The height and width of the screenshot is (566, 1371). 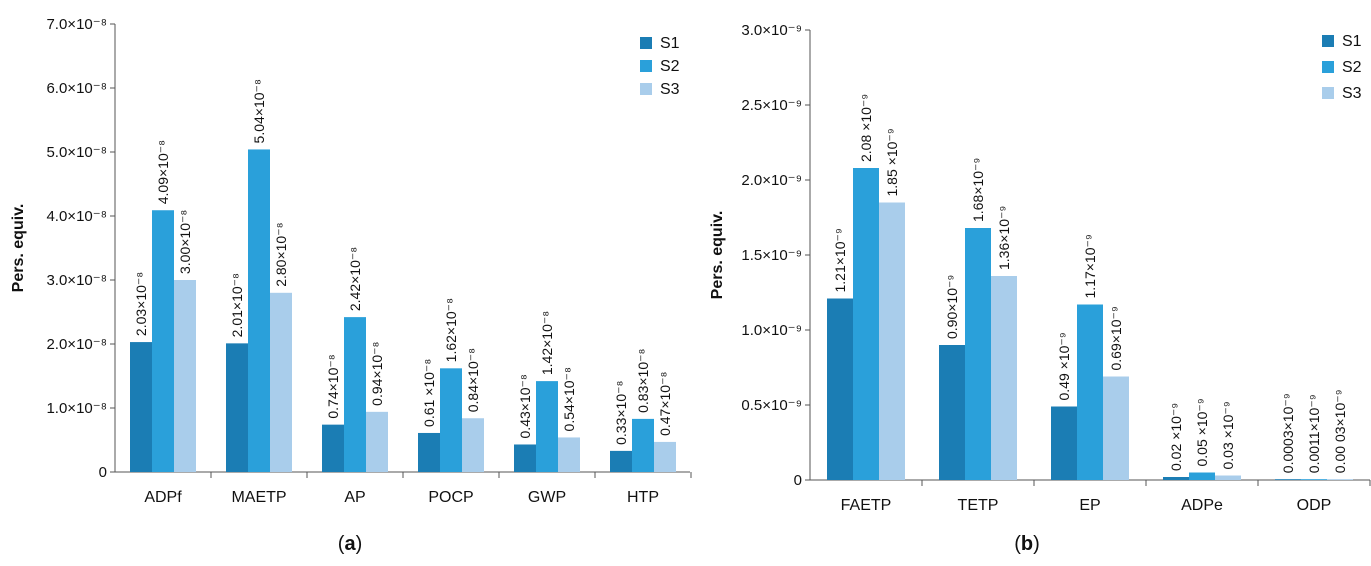 What do you see at coordinates (76, 24) in the screenshot?
I see `y-tick-label: 7.0×10⁻⁸` at bounding box center [76, 24].